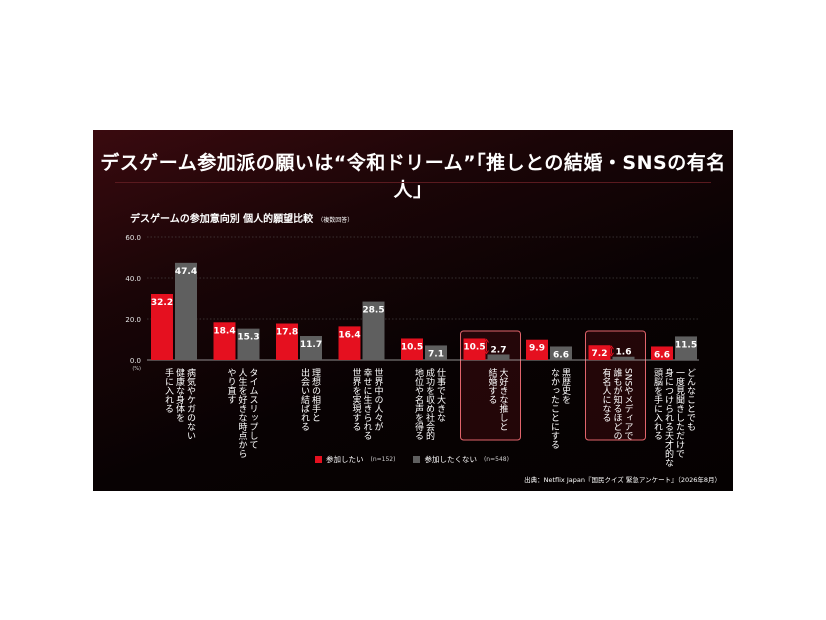  What do you see at coordinates (657, 404) in the screenshot?
I see `category-label-9: 頭脳を手に入れる` at bounding box center [657, 404].